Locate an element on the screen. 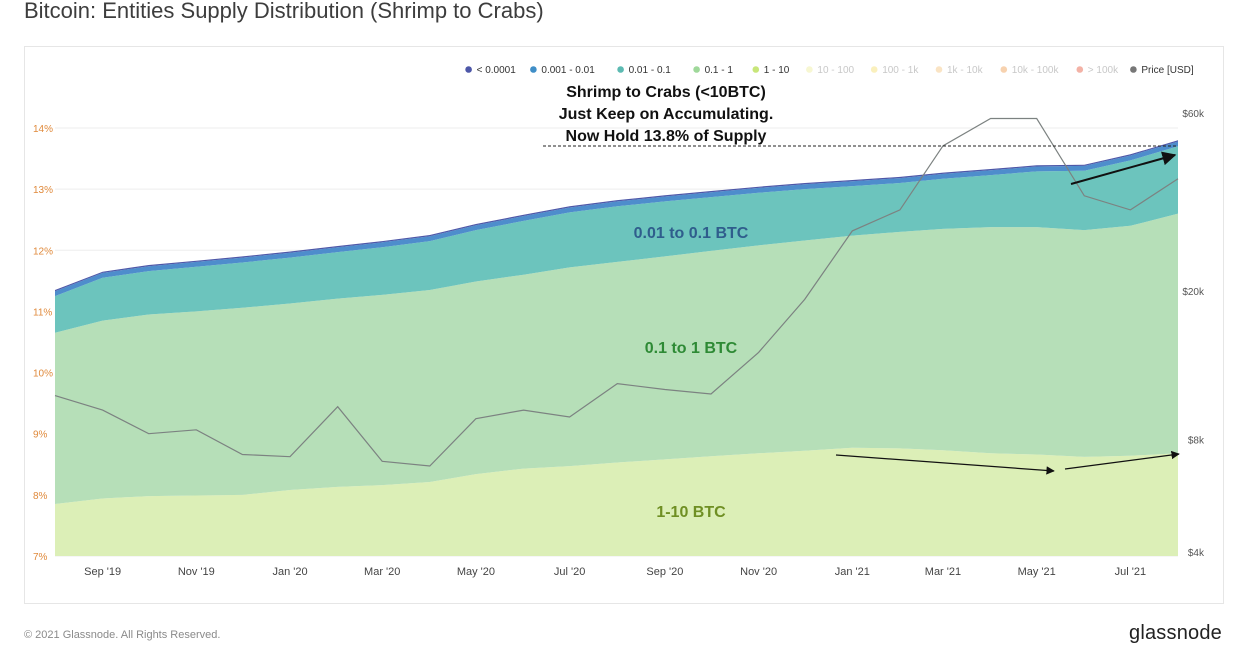 The image size is (1246, 645). x-tick-label: Mar '20 is located at coordinates (382, 572).